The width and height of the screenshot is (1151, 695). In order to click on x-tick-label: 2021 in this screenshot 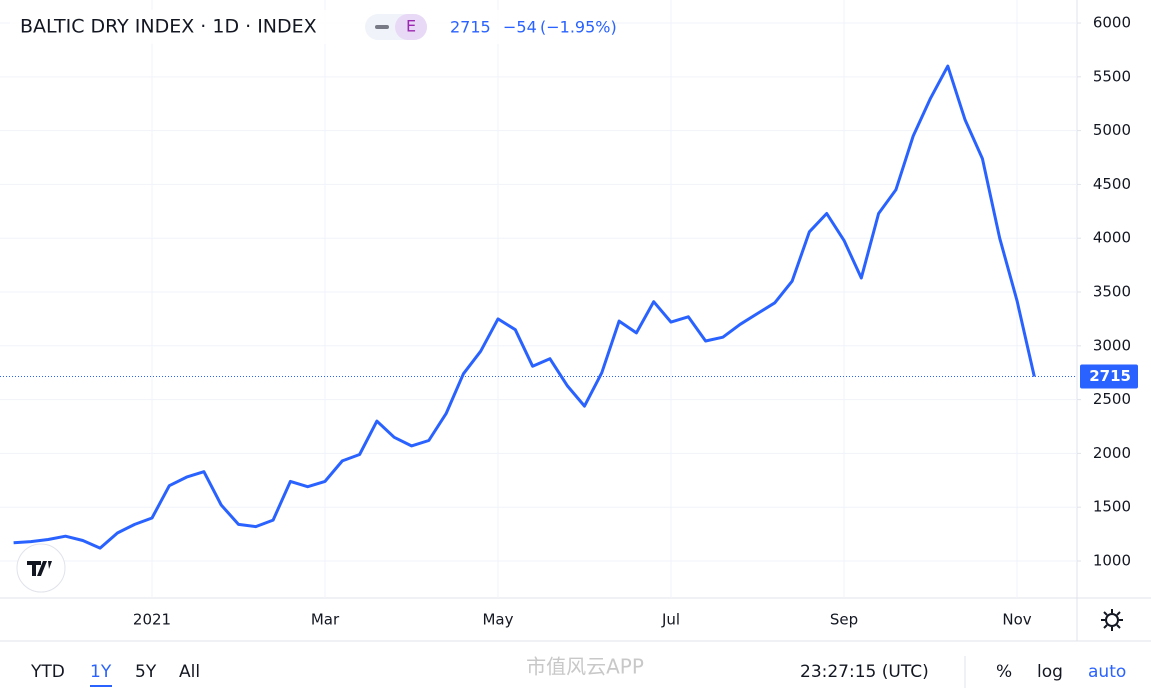, I will do `click(152, 620)`.